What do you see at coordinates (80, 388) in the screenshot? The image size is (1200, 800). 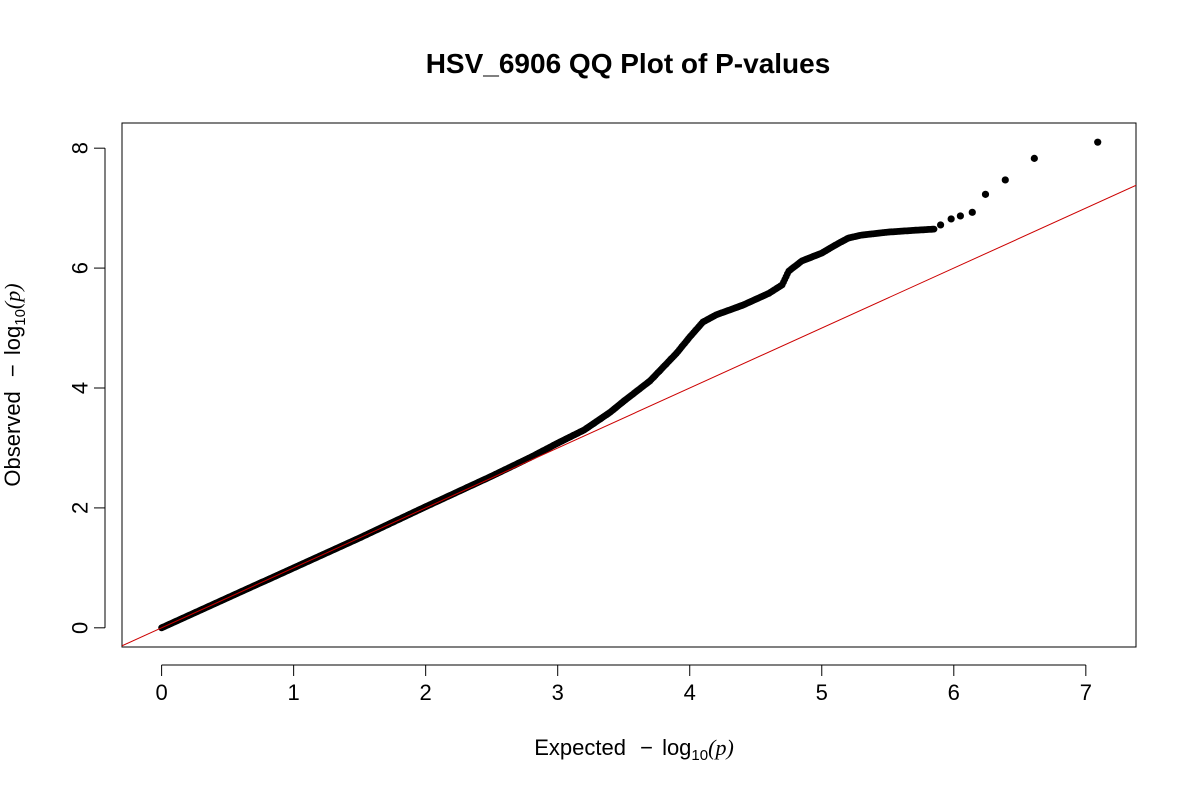 I see `y-tick-label: 4` at bounding box center [80, 388].